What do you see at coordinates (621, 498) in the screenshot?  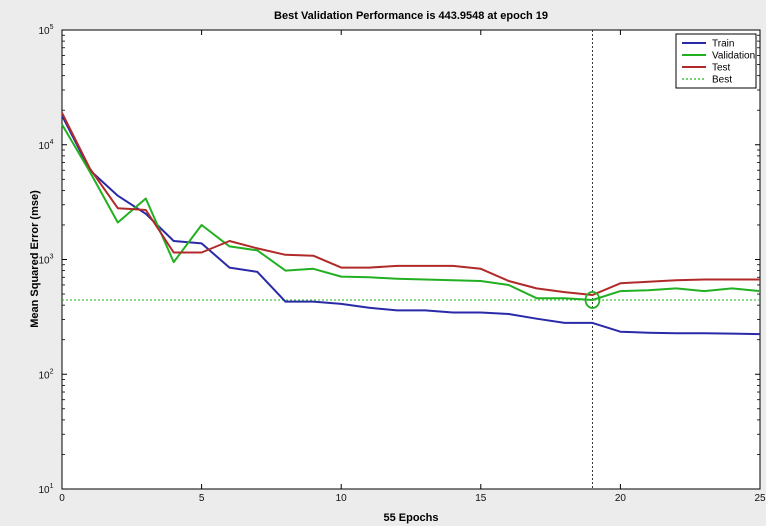 I see `x-tick-label: 20` at bounding box center [621, 498].